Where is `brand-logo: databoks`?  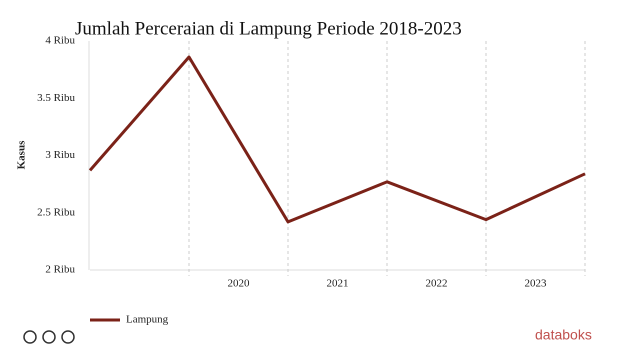
brand-logo: databoks is located at coordinates (563, 335).